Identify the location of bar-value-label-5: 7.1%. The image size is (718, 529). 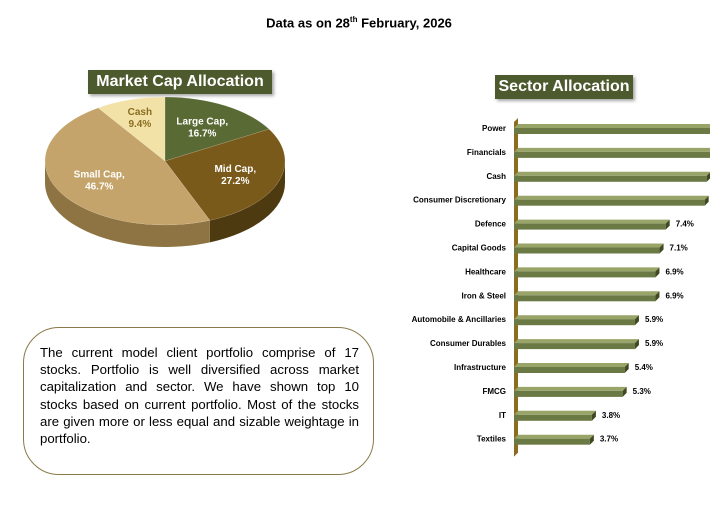
(679, 248).